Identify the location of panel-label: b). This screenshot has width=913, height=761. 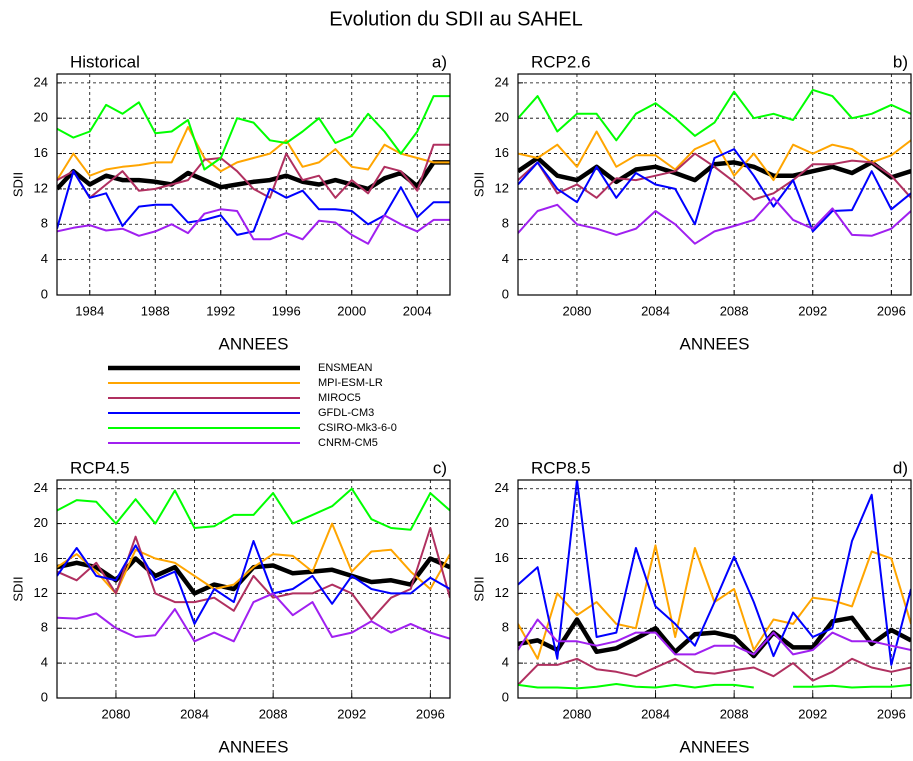
(900, 61).